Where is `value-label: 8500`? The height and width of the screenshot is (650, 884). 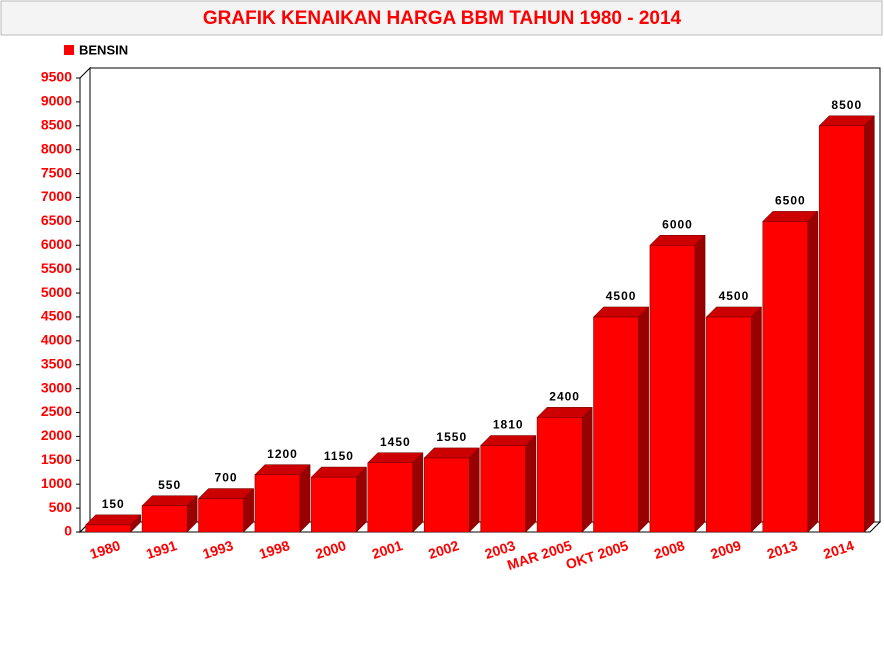
value-label: 8500 is located at coordinates (846, 105).